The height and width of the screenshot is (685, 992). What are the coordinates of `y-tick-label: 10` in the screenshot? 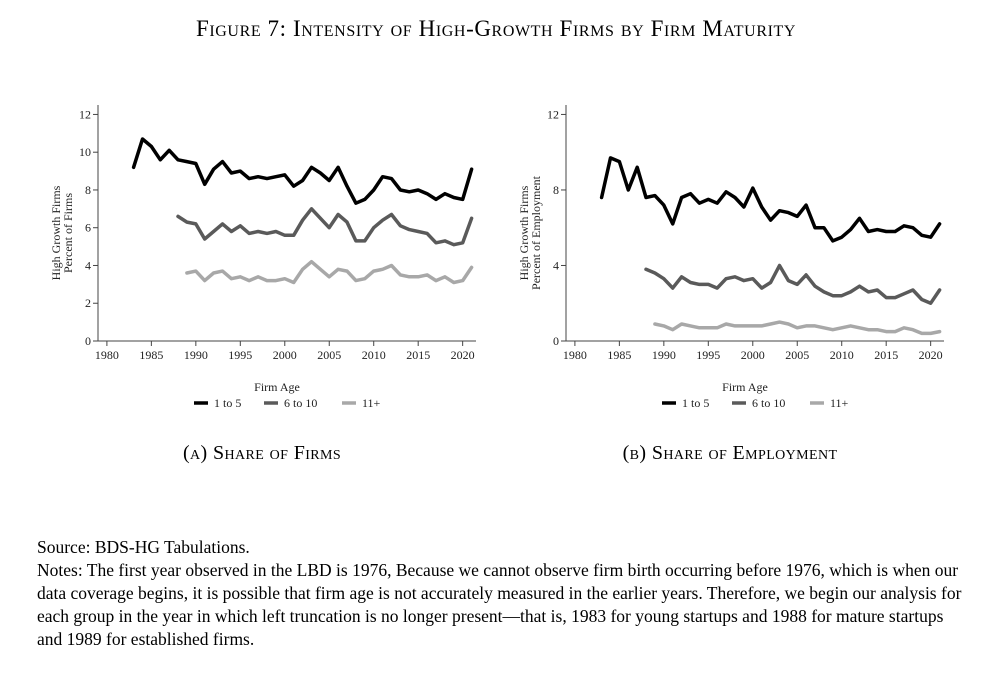 It's located at (85, 152).